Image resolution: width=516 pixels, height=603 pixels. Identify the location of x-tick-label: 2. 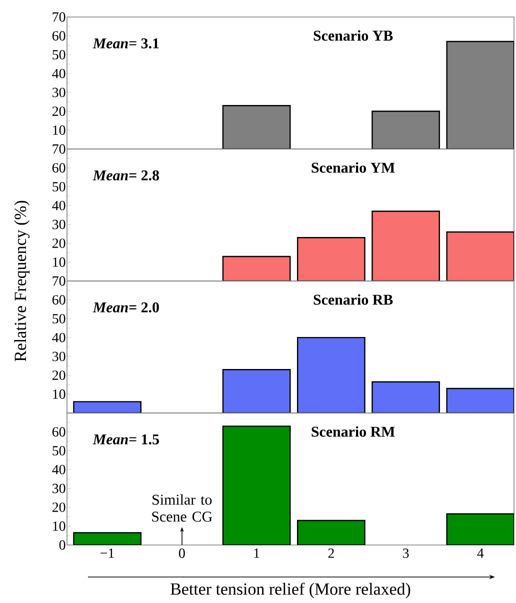
(331, 553).